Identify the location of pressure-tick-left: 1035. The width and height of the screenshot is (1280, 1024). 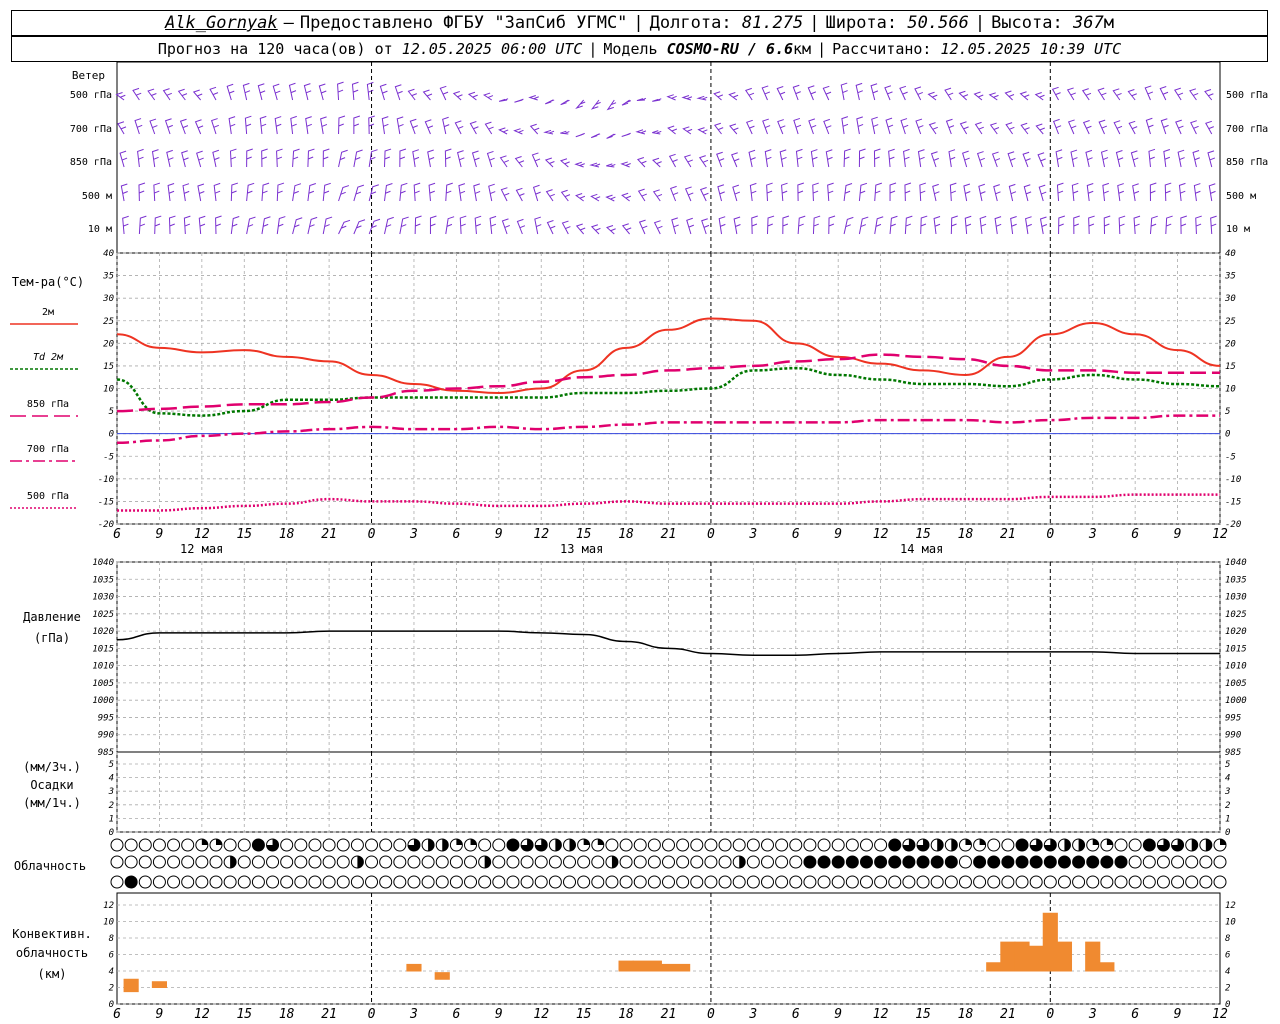
(103, 580).